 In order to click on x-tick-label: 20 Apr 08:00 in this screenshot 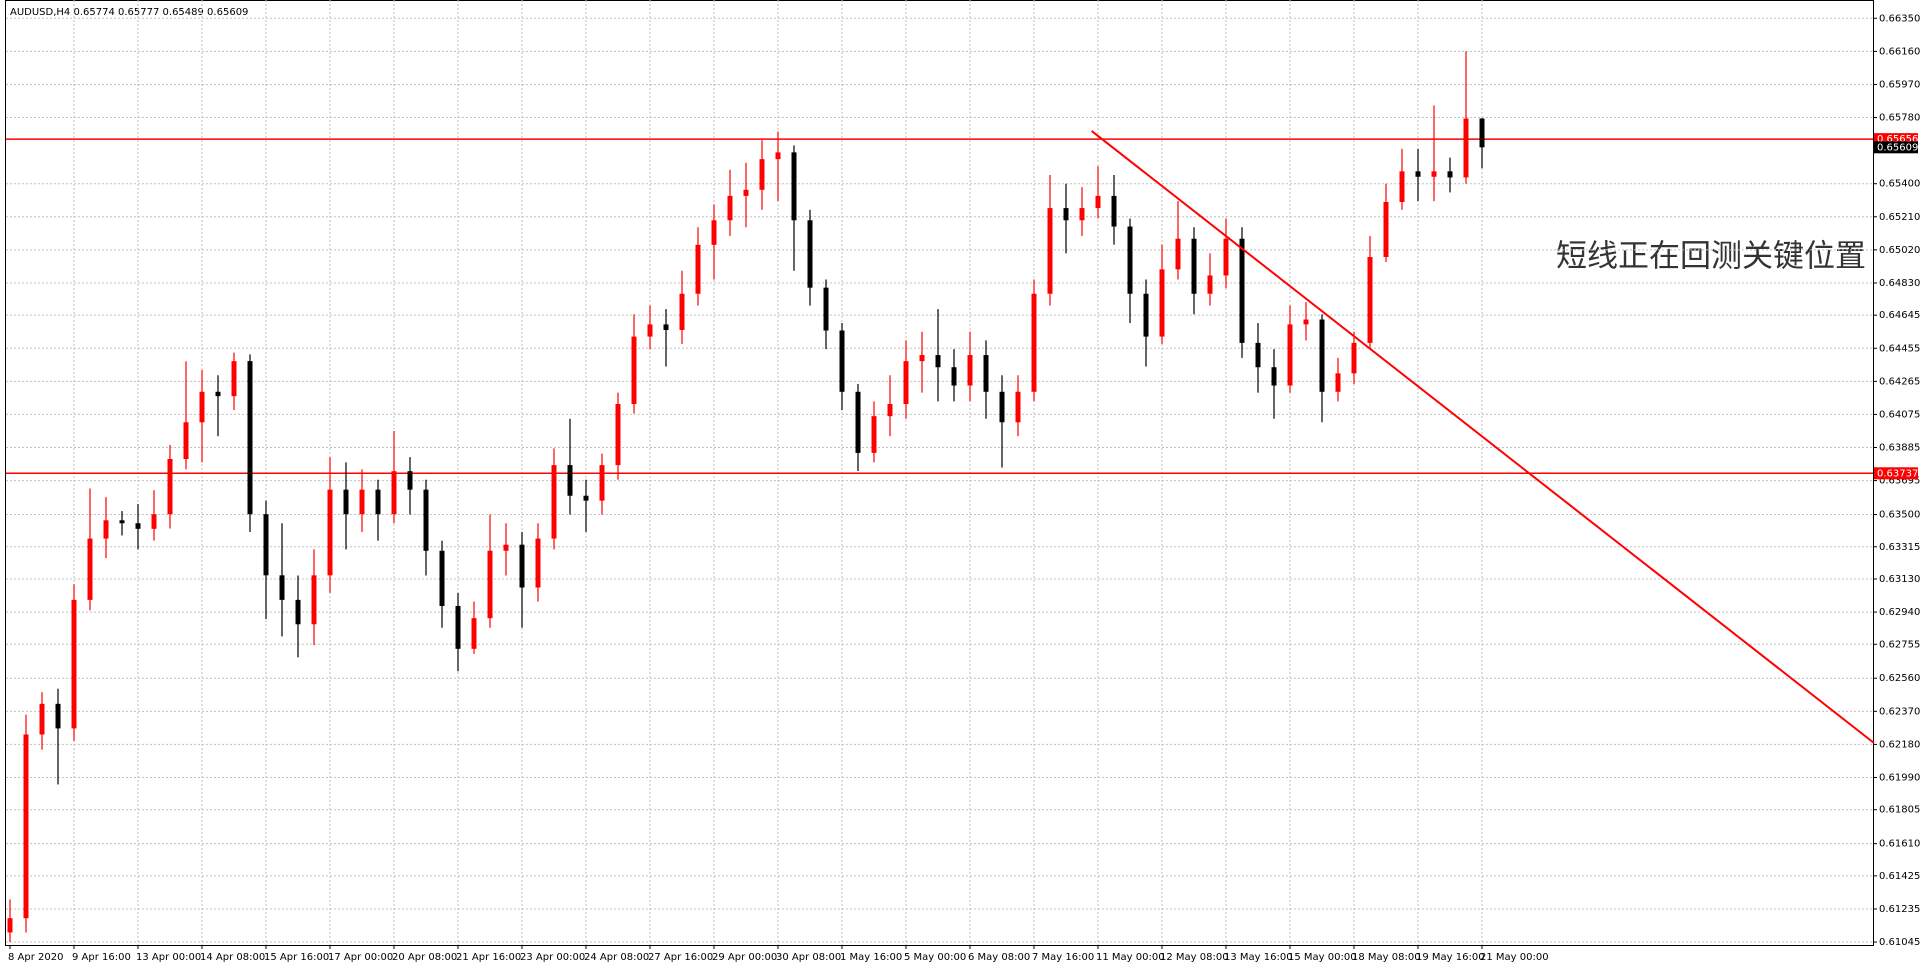, I will do `click(424, 957)`.